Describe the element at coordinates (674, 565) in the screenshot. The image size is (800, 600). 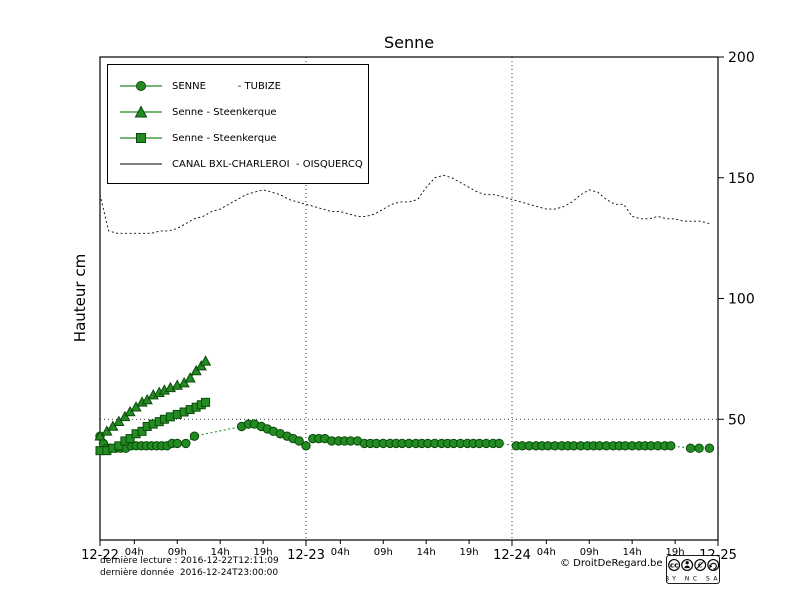
I see `svg-text: cc` at that location.